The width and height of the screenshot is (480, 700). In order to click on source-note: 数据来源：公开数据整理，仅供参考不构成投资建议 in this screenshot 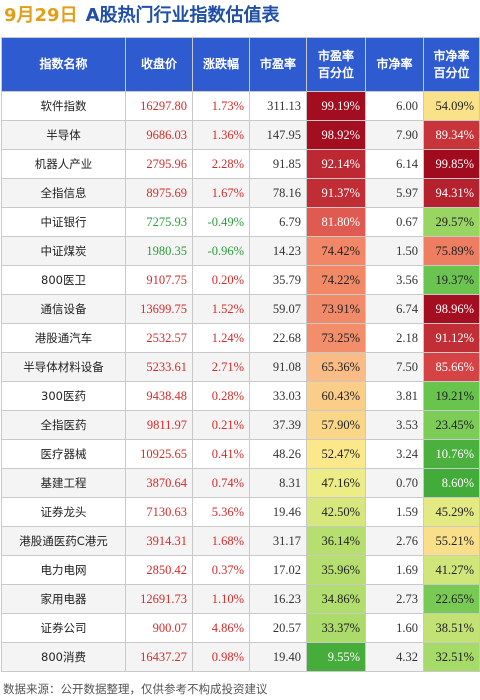, I will do `click(135, 689)`.